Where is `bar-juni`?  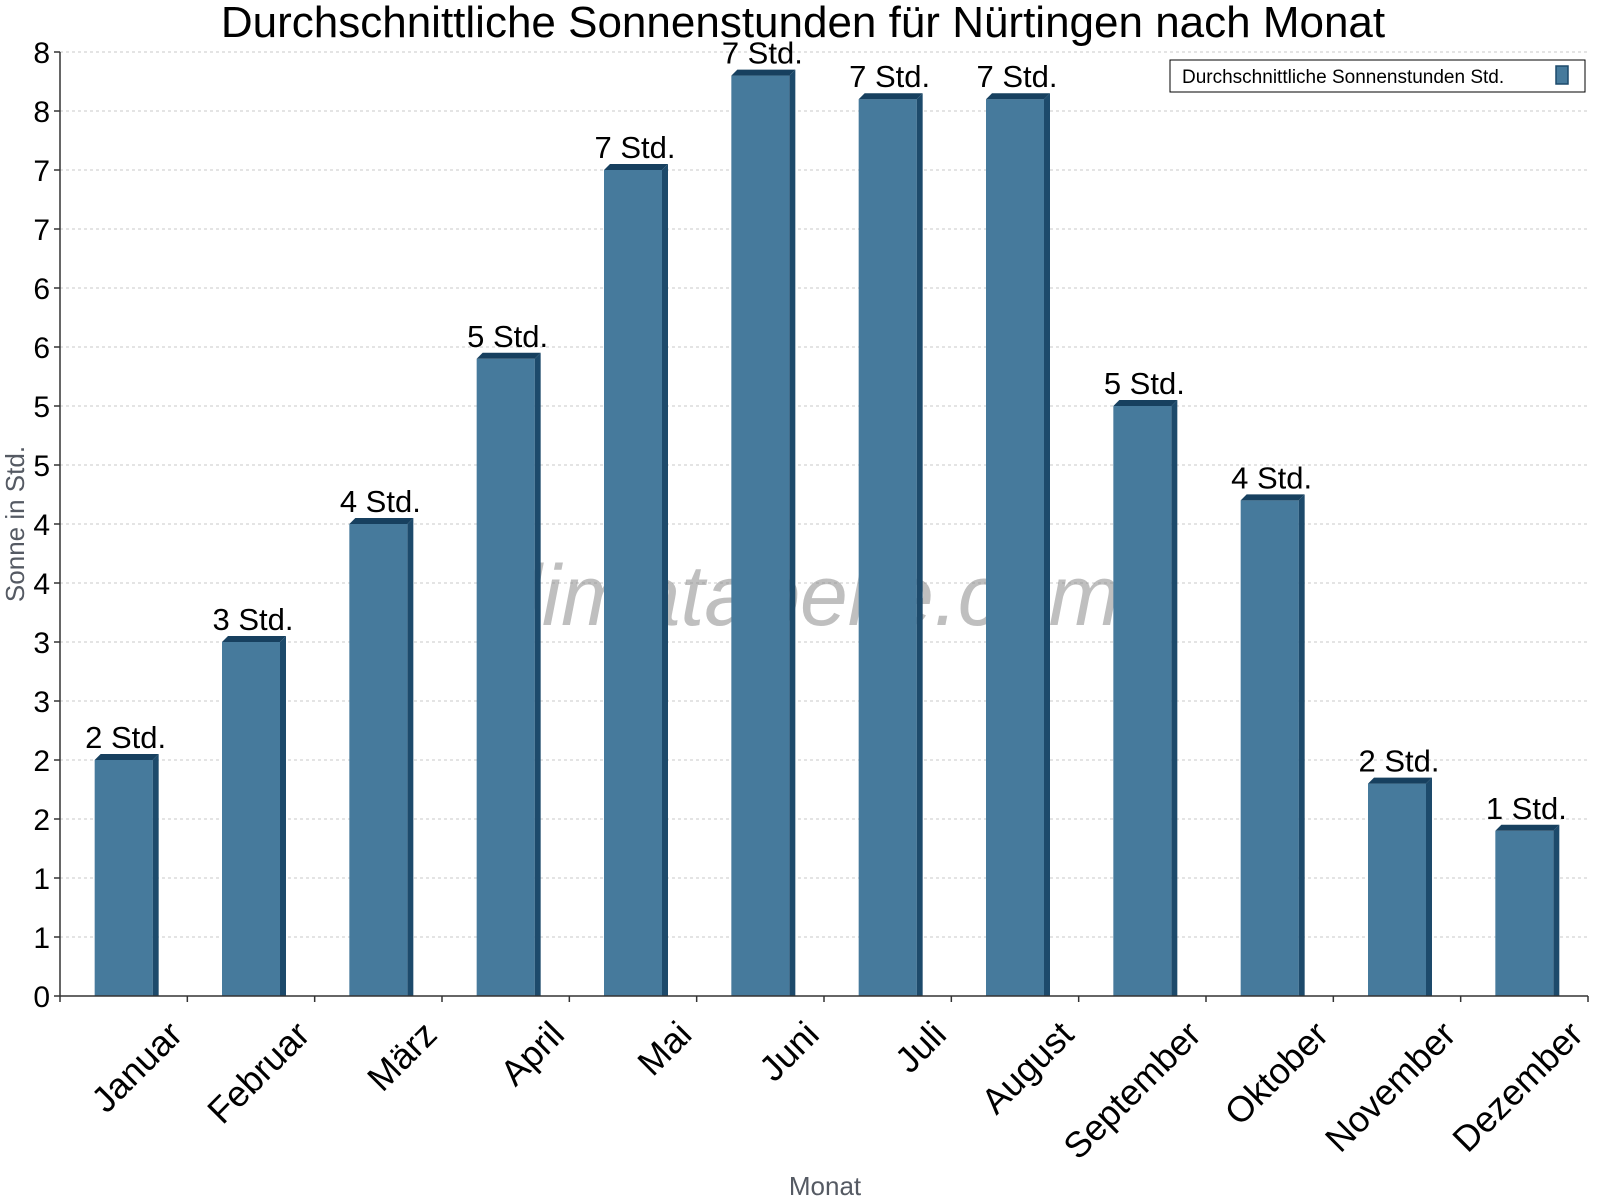 bar-juni is located at coordinates (763, 533).